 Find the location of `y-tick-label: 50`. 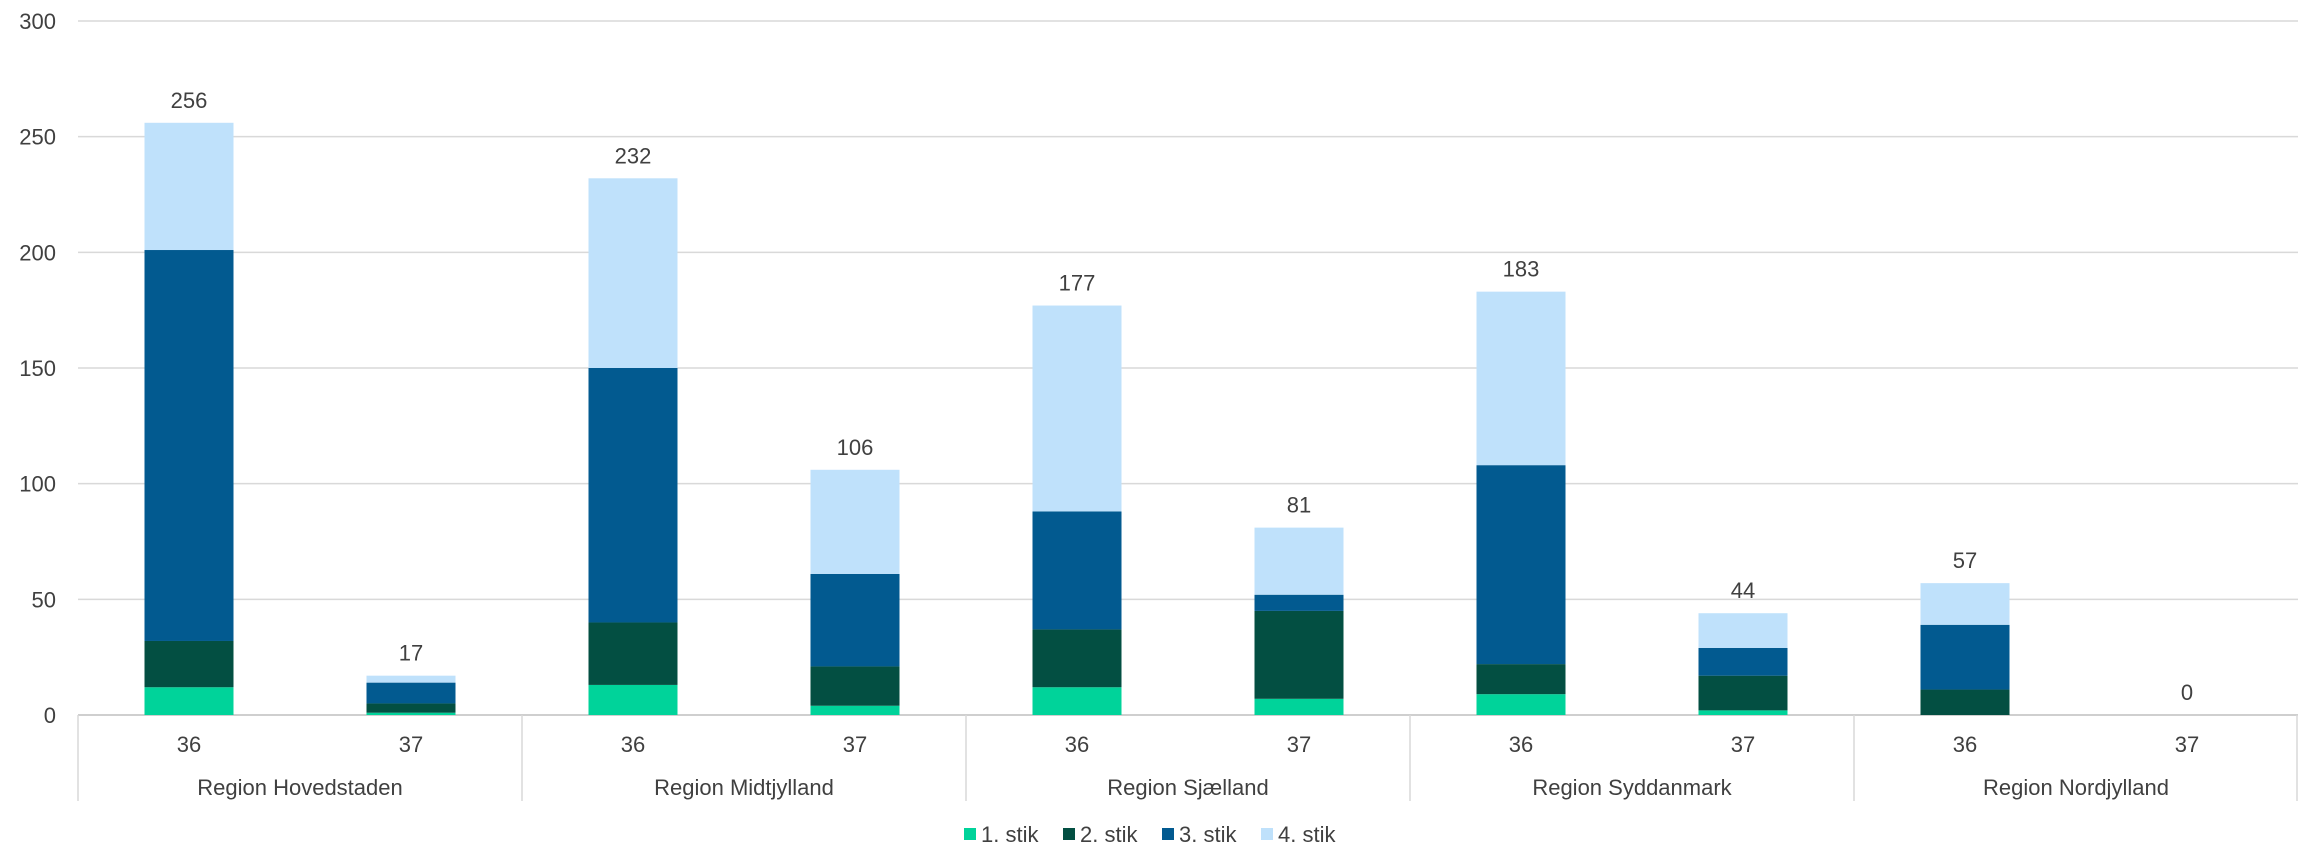

y-tick-label: 50 is located at coordinates (44, 599).